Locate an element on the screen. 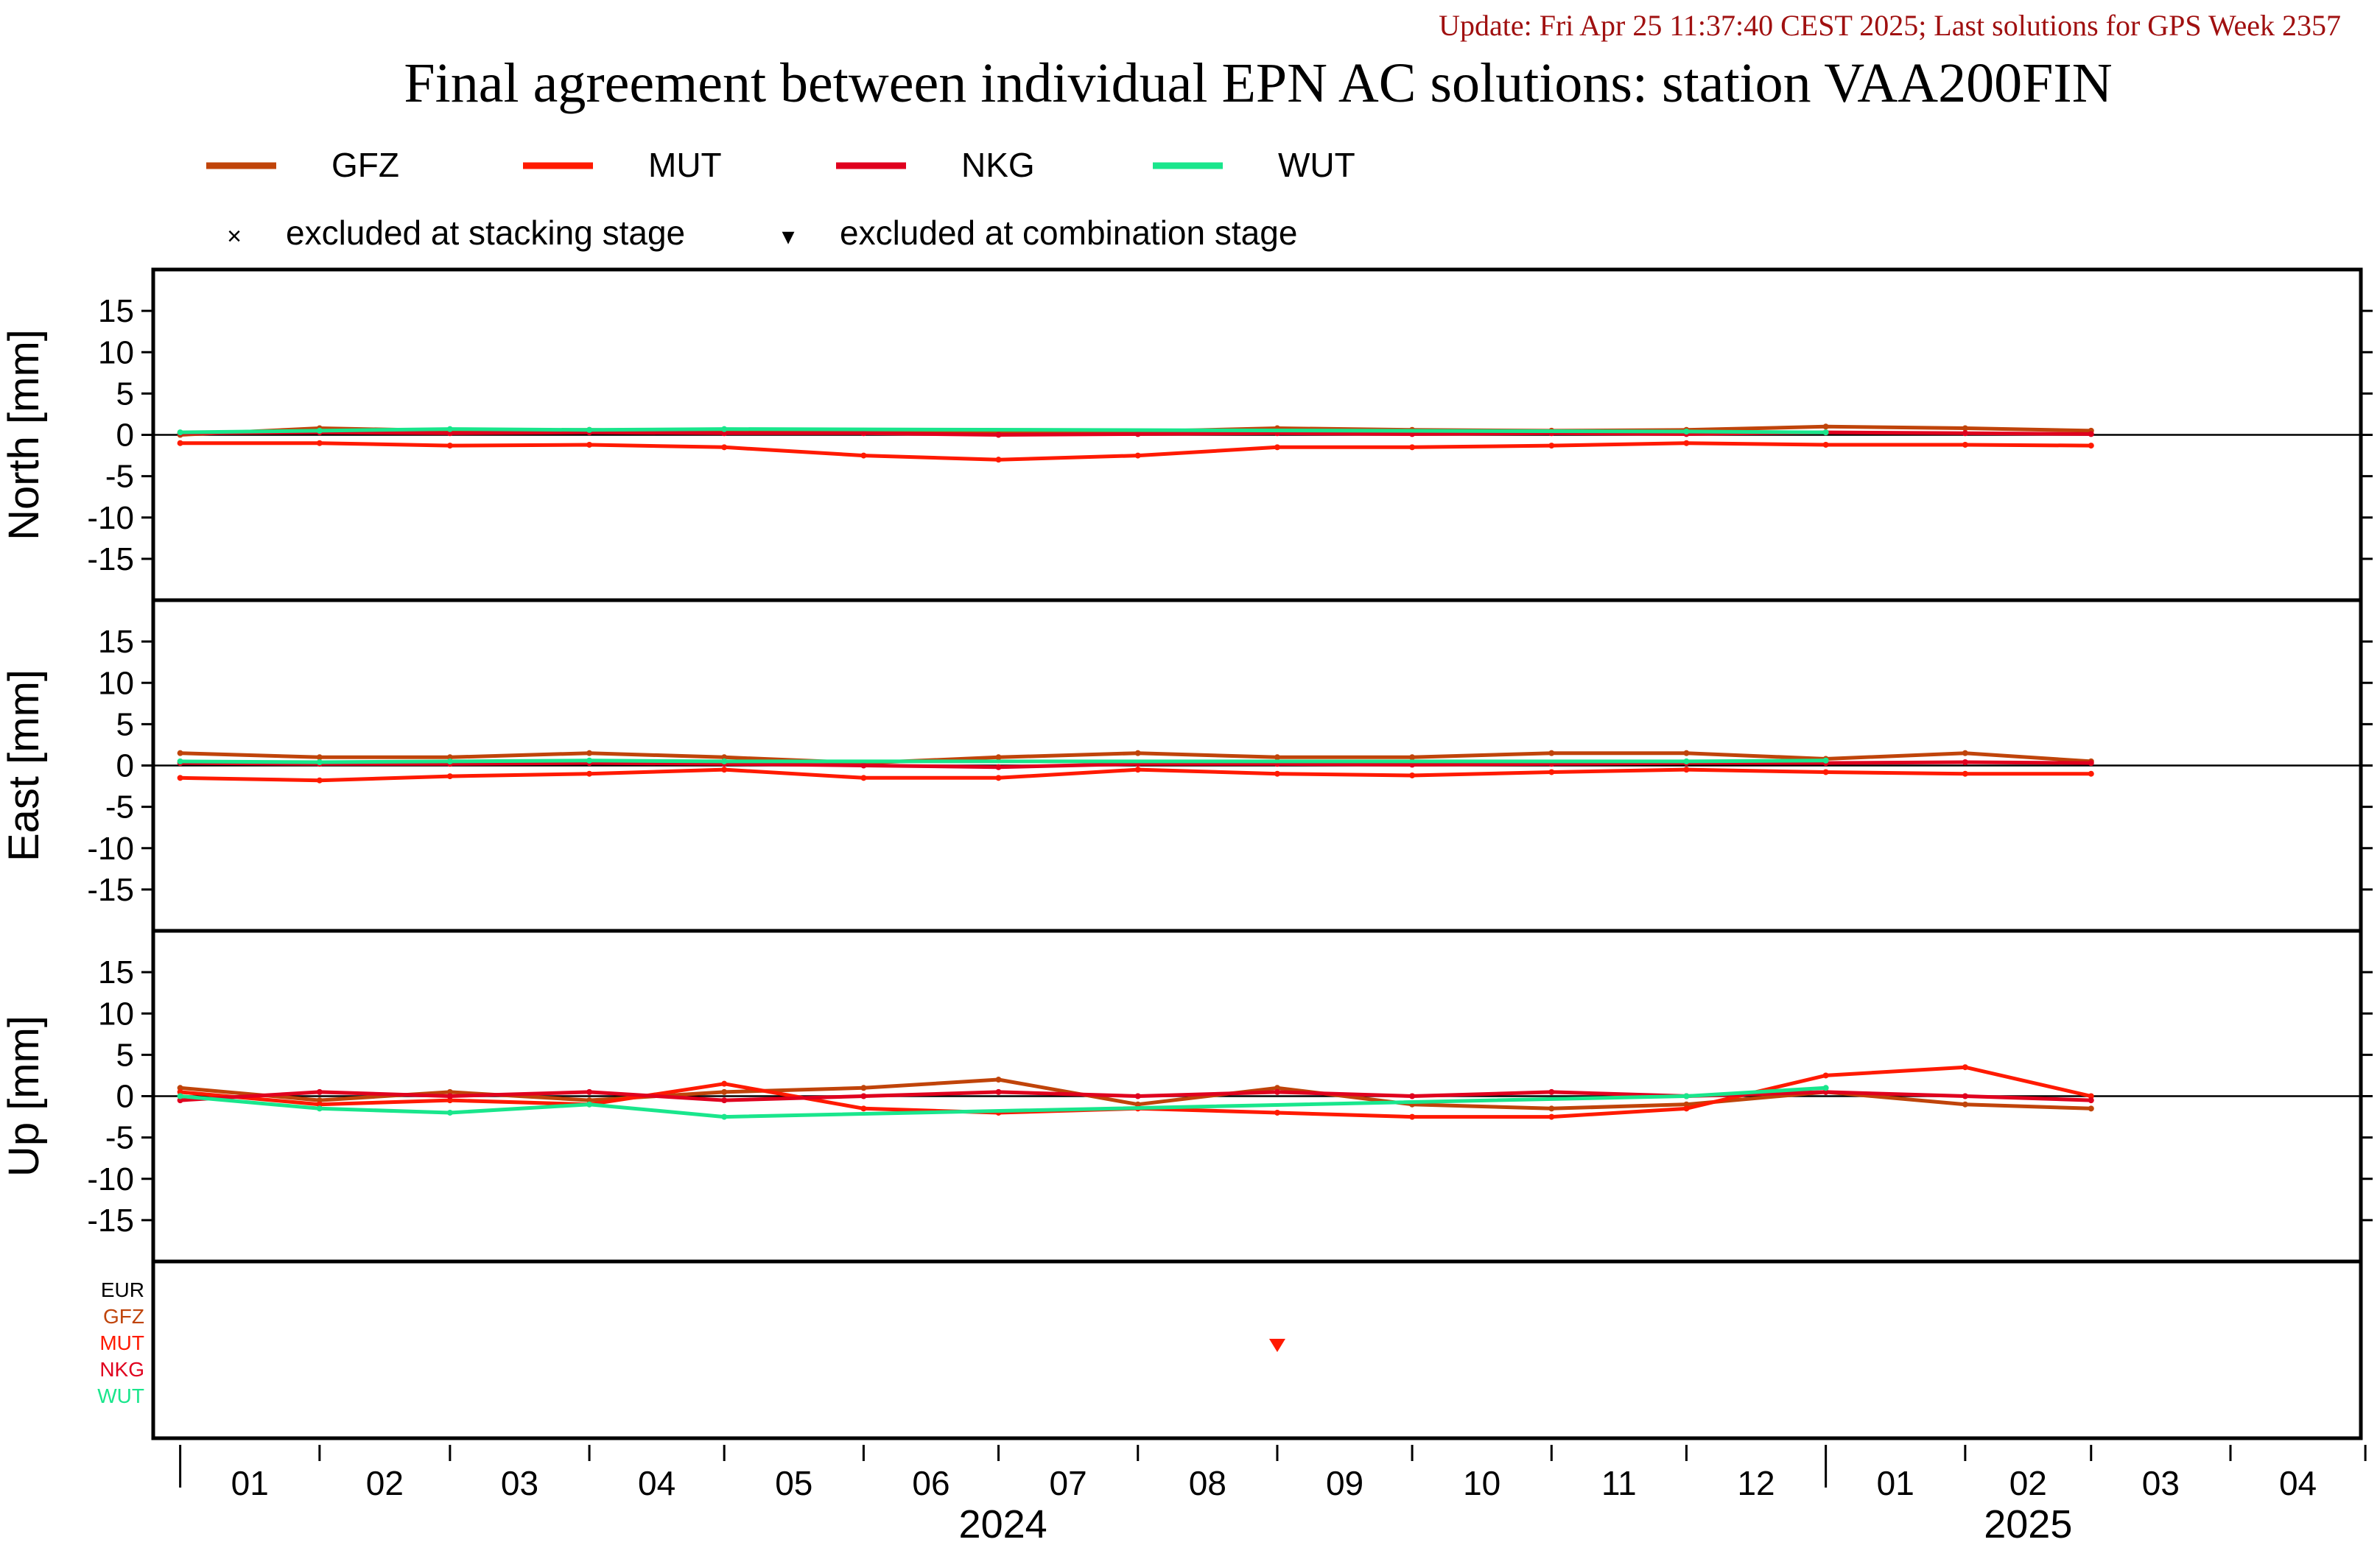  time-axis: 01 02 03 04 05 06 07 08 09 10 11 12 01 02 03 04 2024 2025 is located at coordinates (1273, 1495).